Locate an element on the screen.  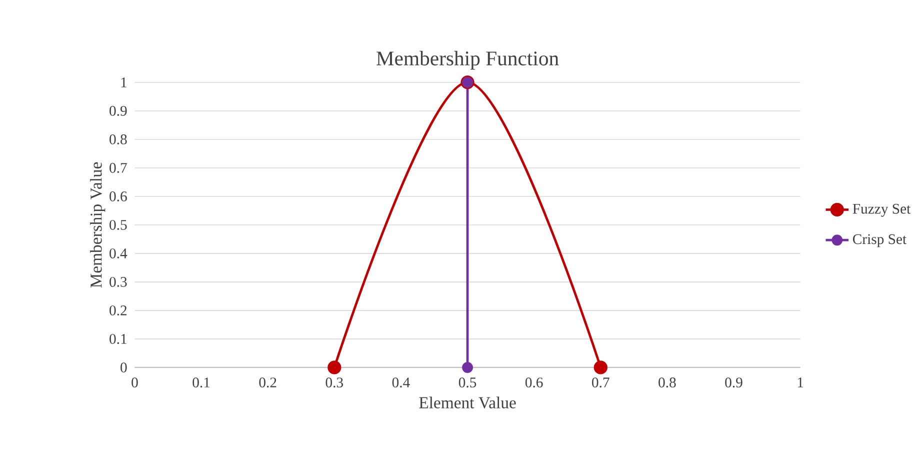
y-tick-label: 0.5 is located at coordinates (118, 225).